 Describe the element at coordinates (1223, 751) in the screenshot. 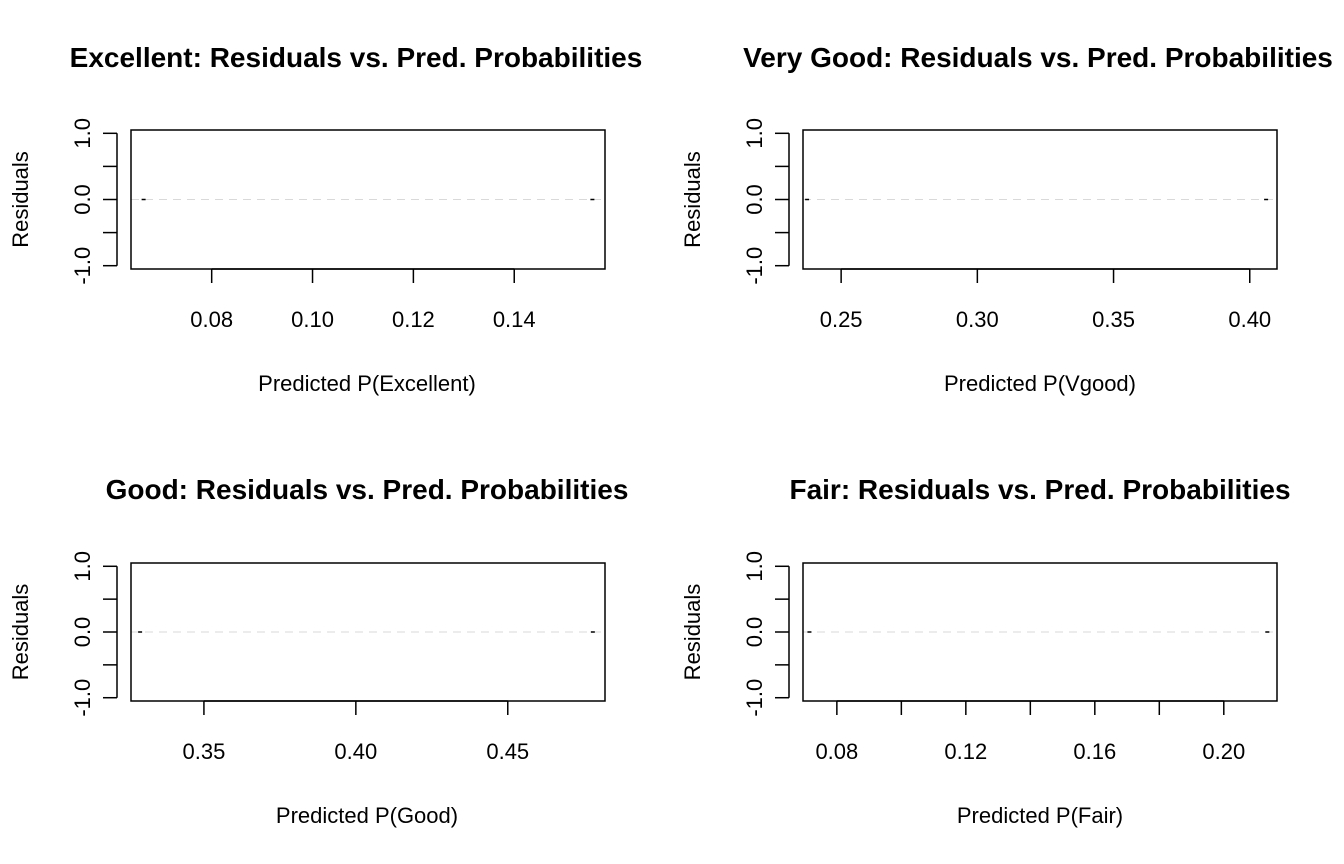

I see `x-tick-label: 0.20` at that location.